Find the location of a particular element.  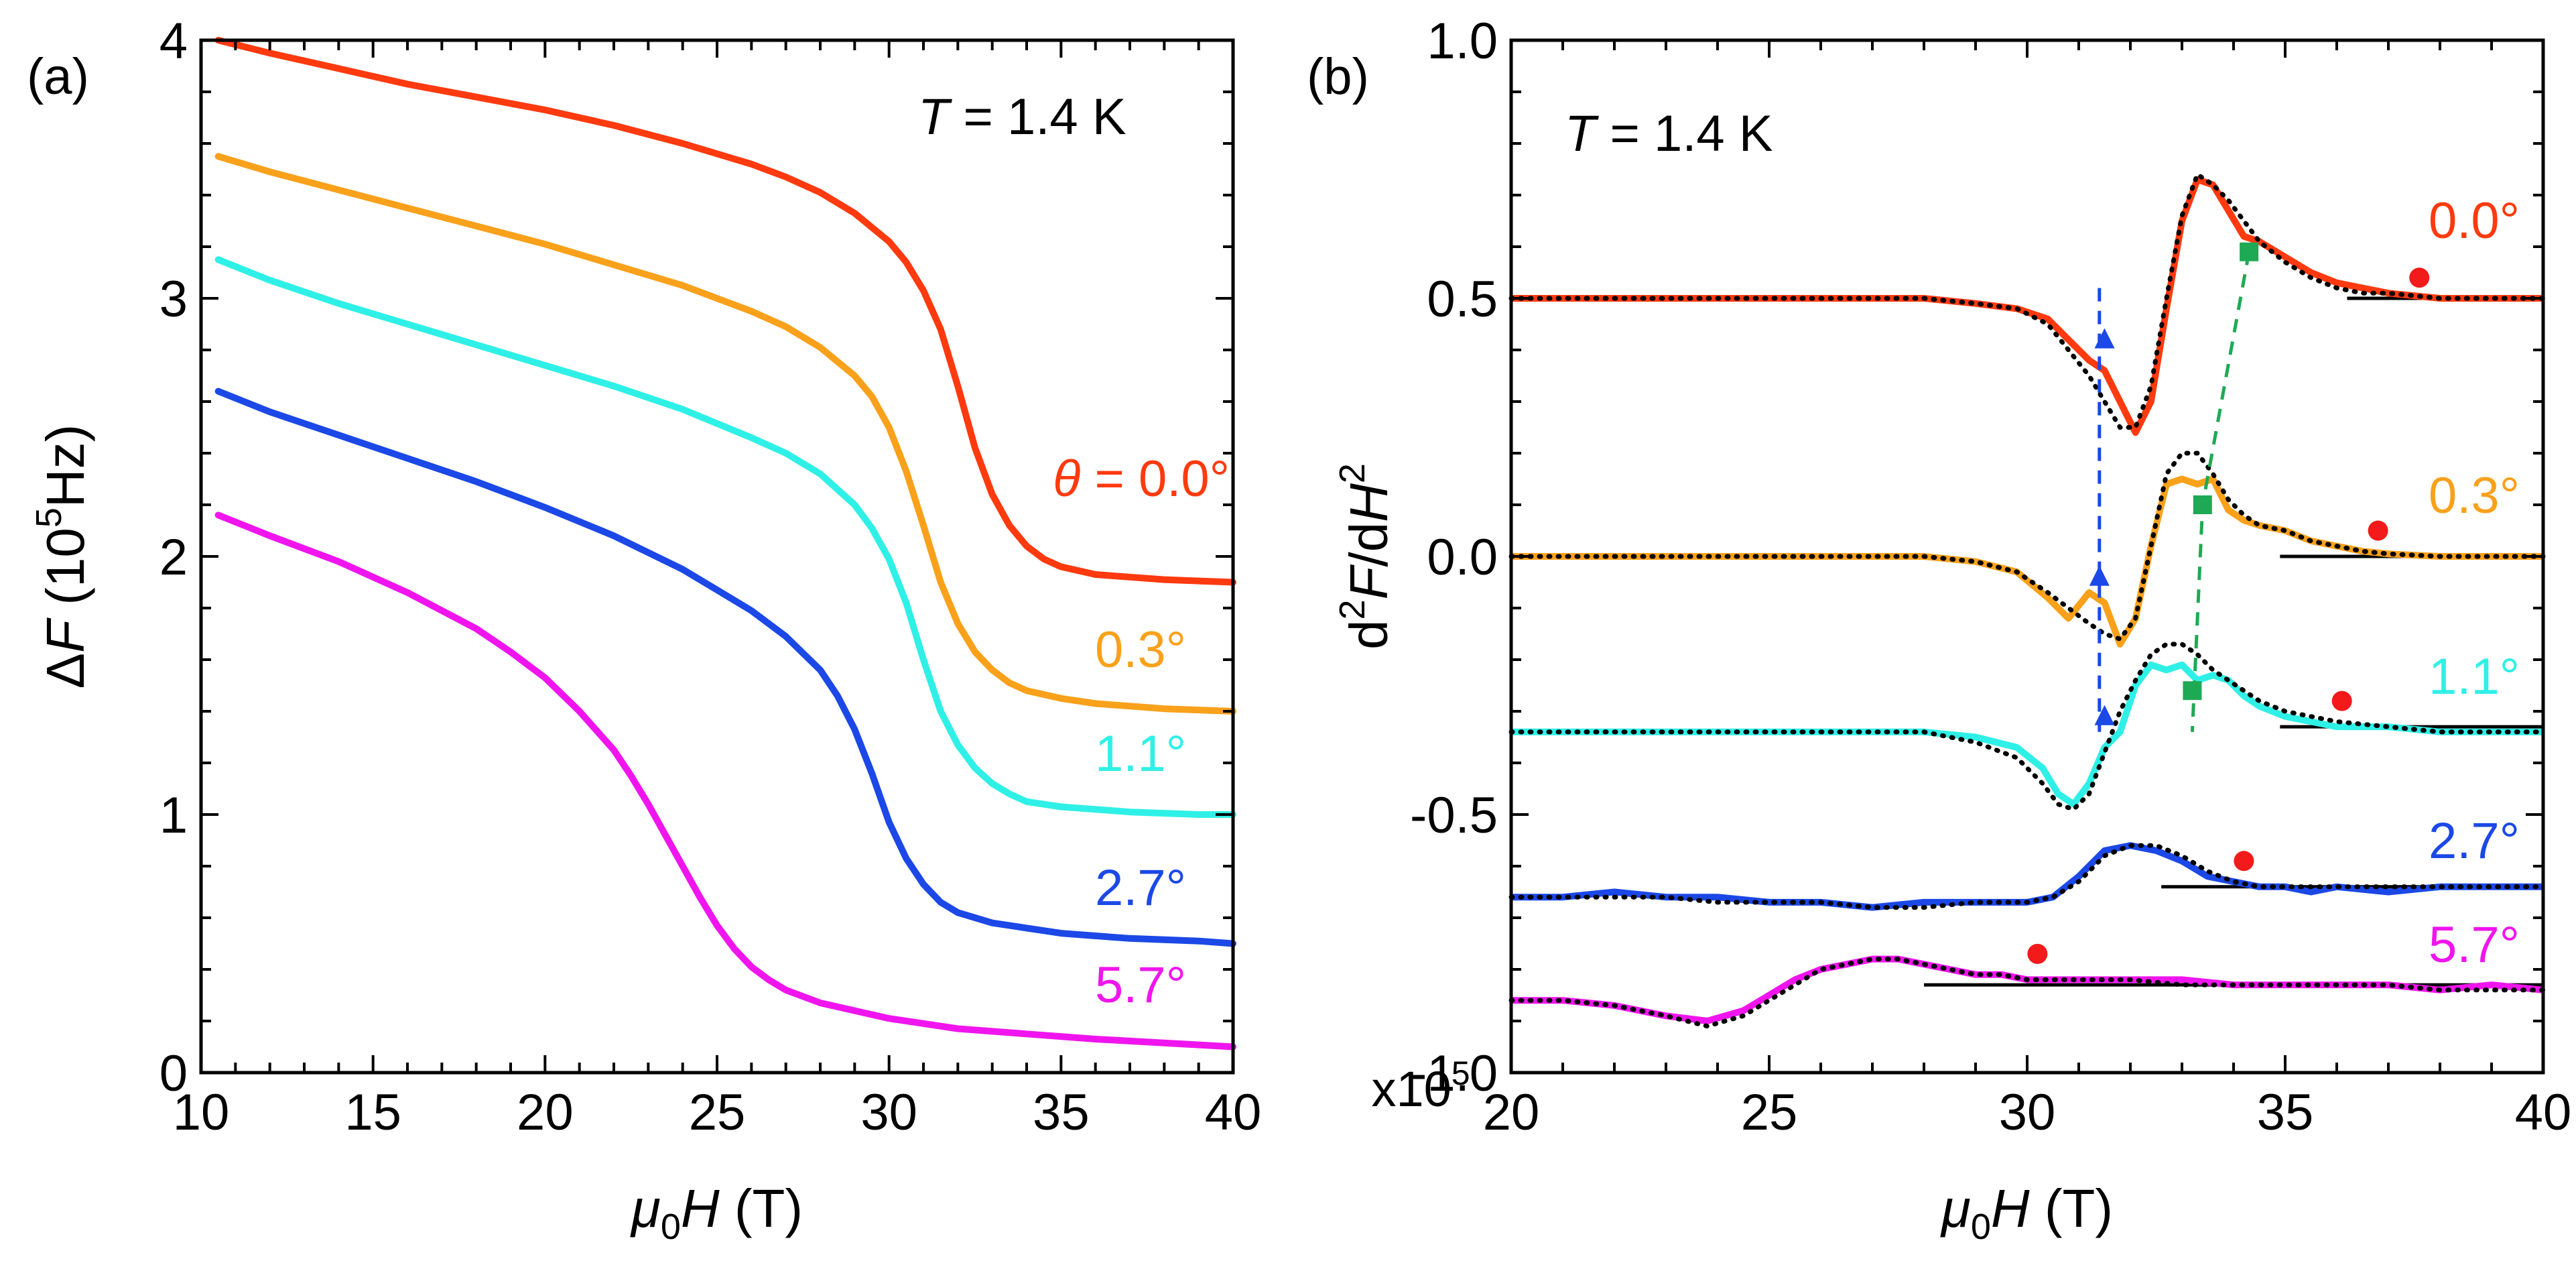

panel-a-y-tick-label: 2 is located at coordinates (173, 557).